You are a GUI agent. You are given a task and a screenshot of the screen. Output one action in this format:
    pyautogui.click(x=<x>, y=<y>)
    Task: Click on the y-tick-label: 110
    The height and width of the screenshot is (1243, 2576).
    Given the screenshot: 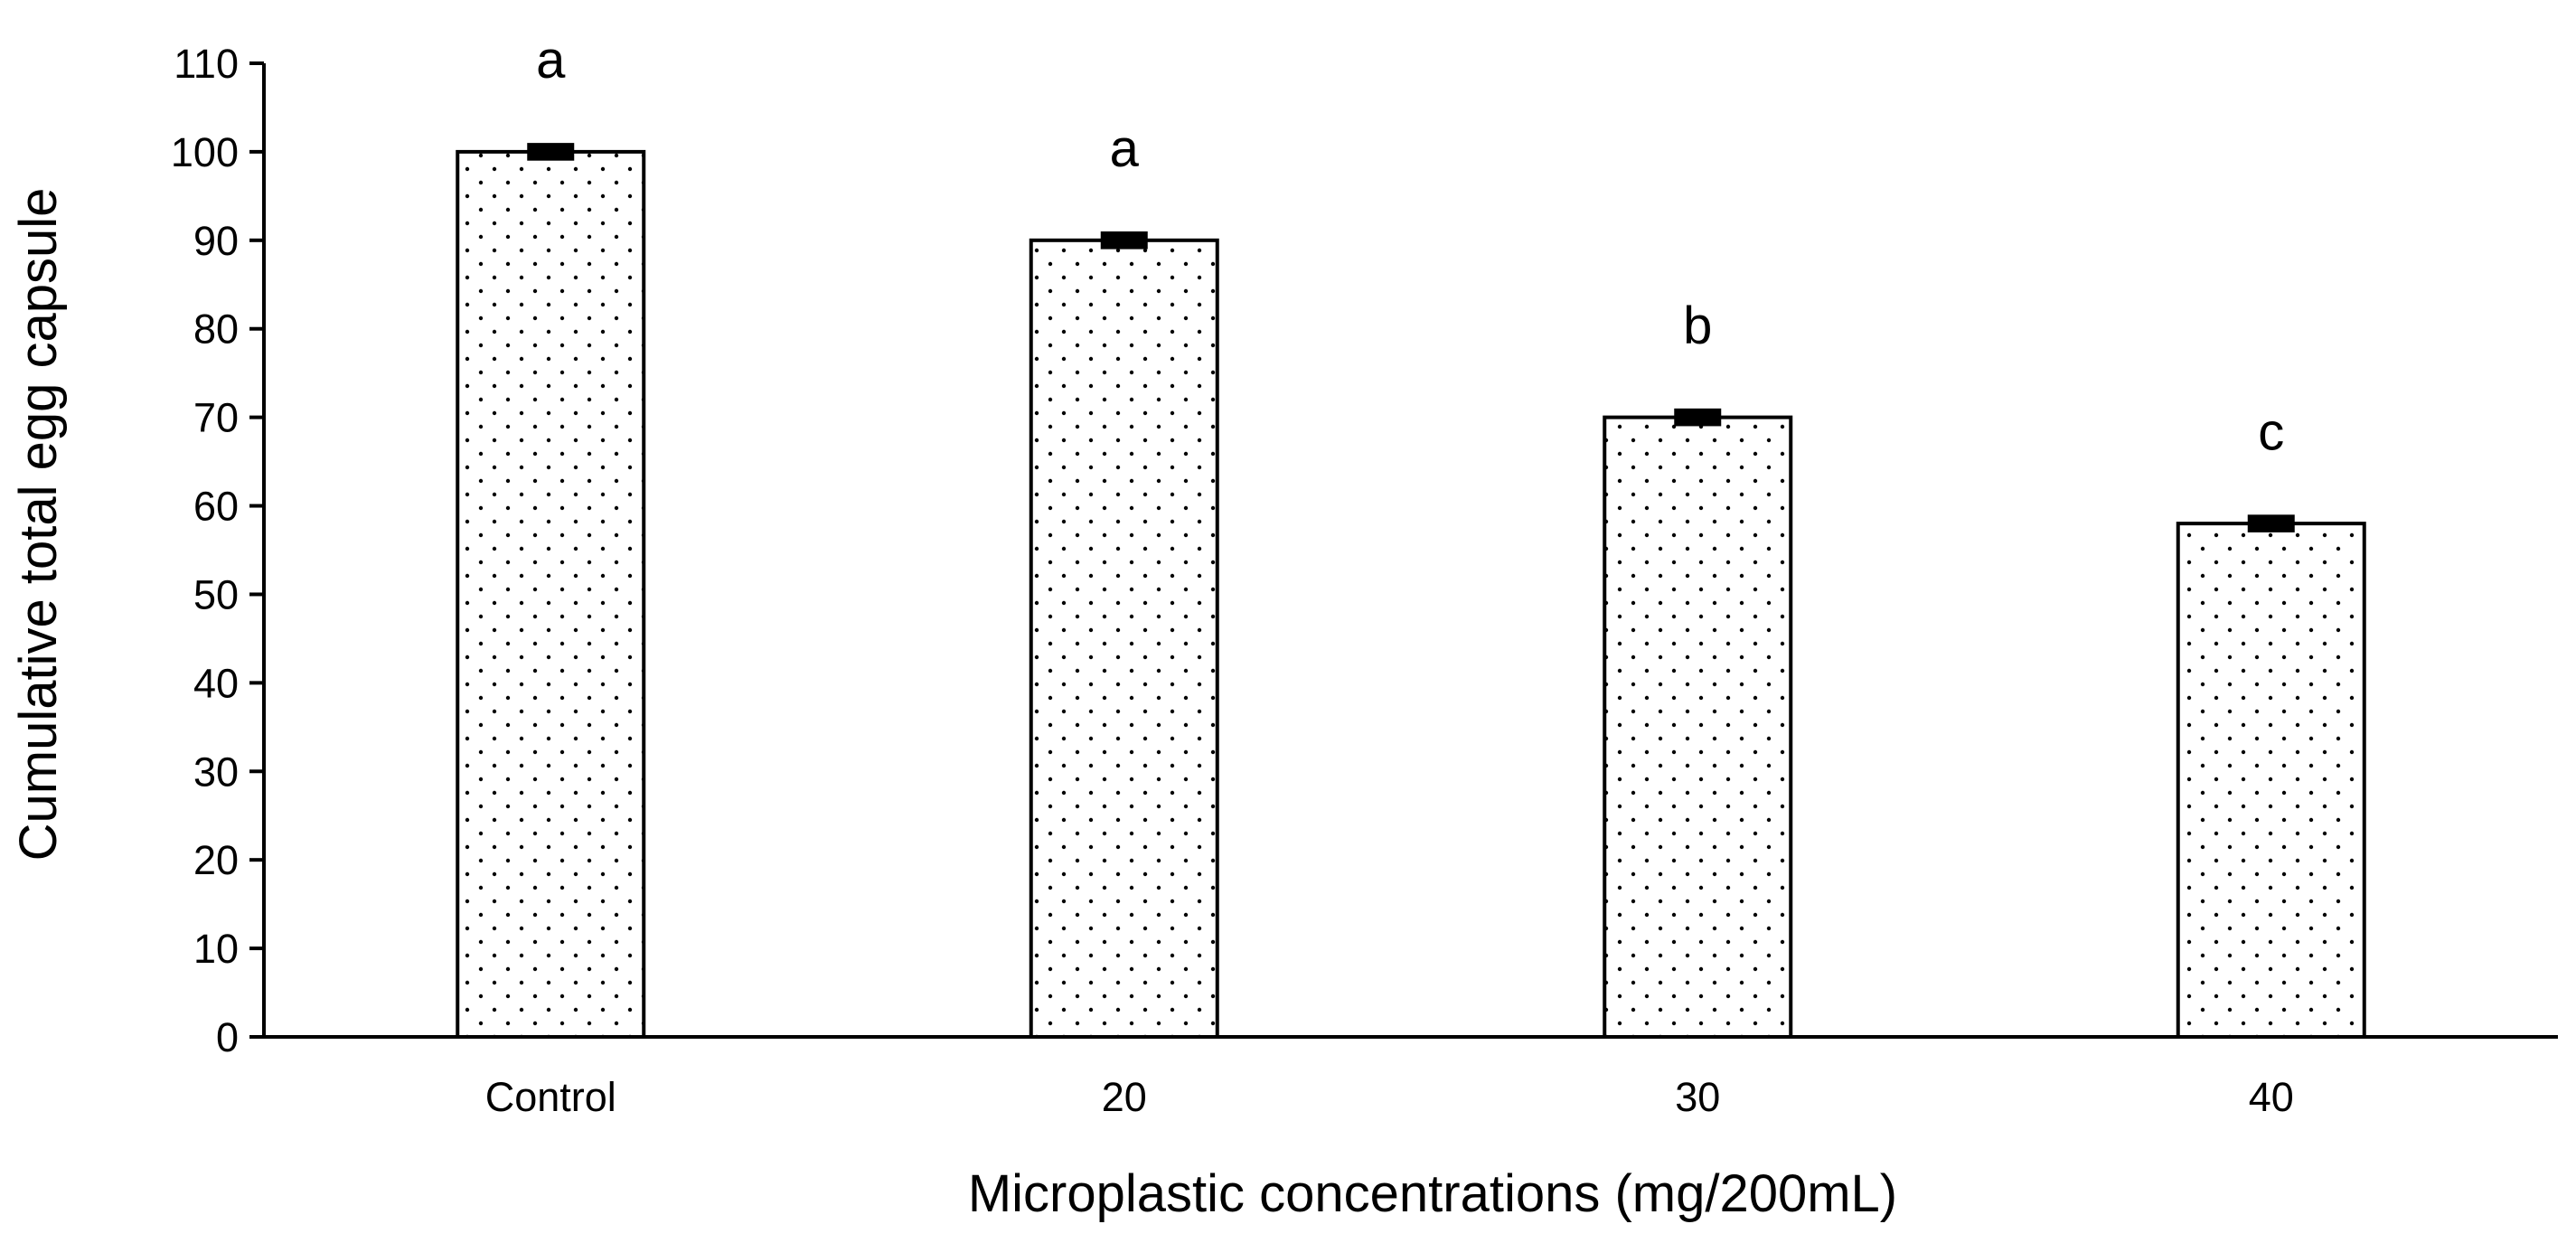 What is the action you would take?
    pyautogui.click(x=207, y=64)
    